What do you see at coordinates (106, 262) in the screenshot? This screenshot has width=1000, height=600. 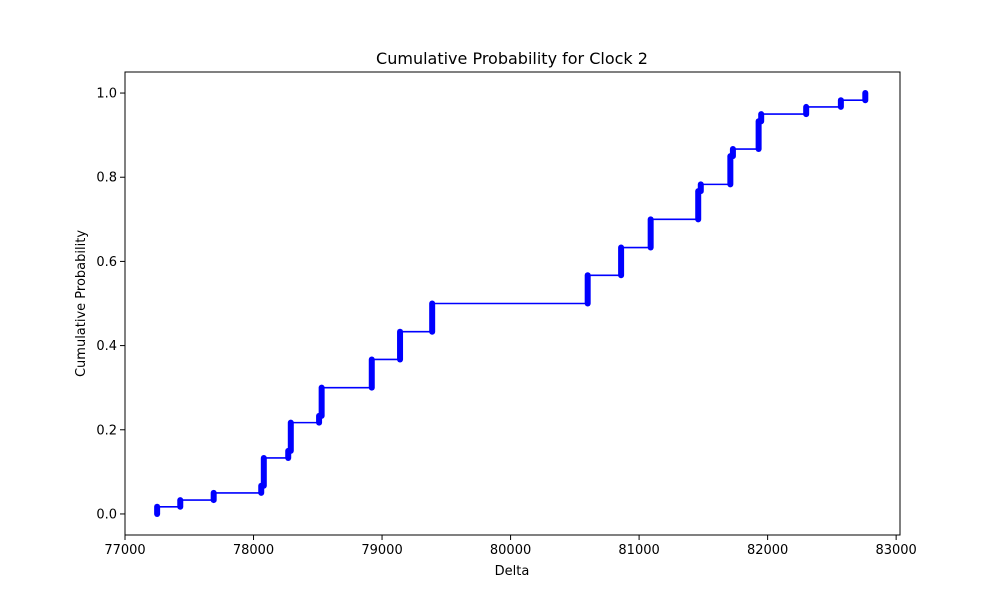 I see `y-tick-label: 0.6` at bounding box center [106, 262].